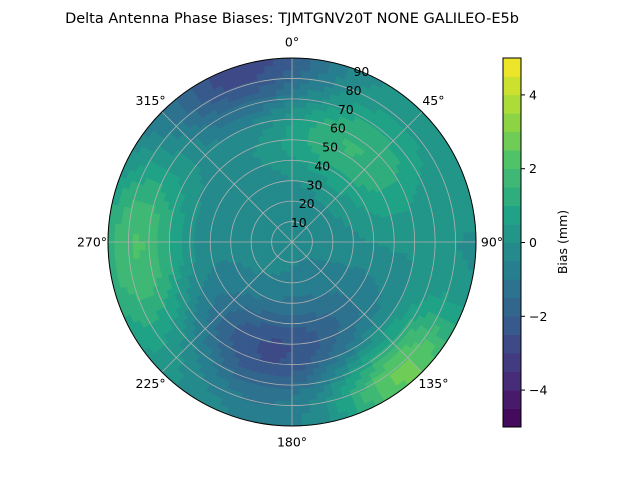 This screenshot has width=640, height=480. What do you see at coordinates (330, 147) in the screenshot?
I see `radial-tick-label: 50` at bounding box center [330, 147].